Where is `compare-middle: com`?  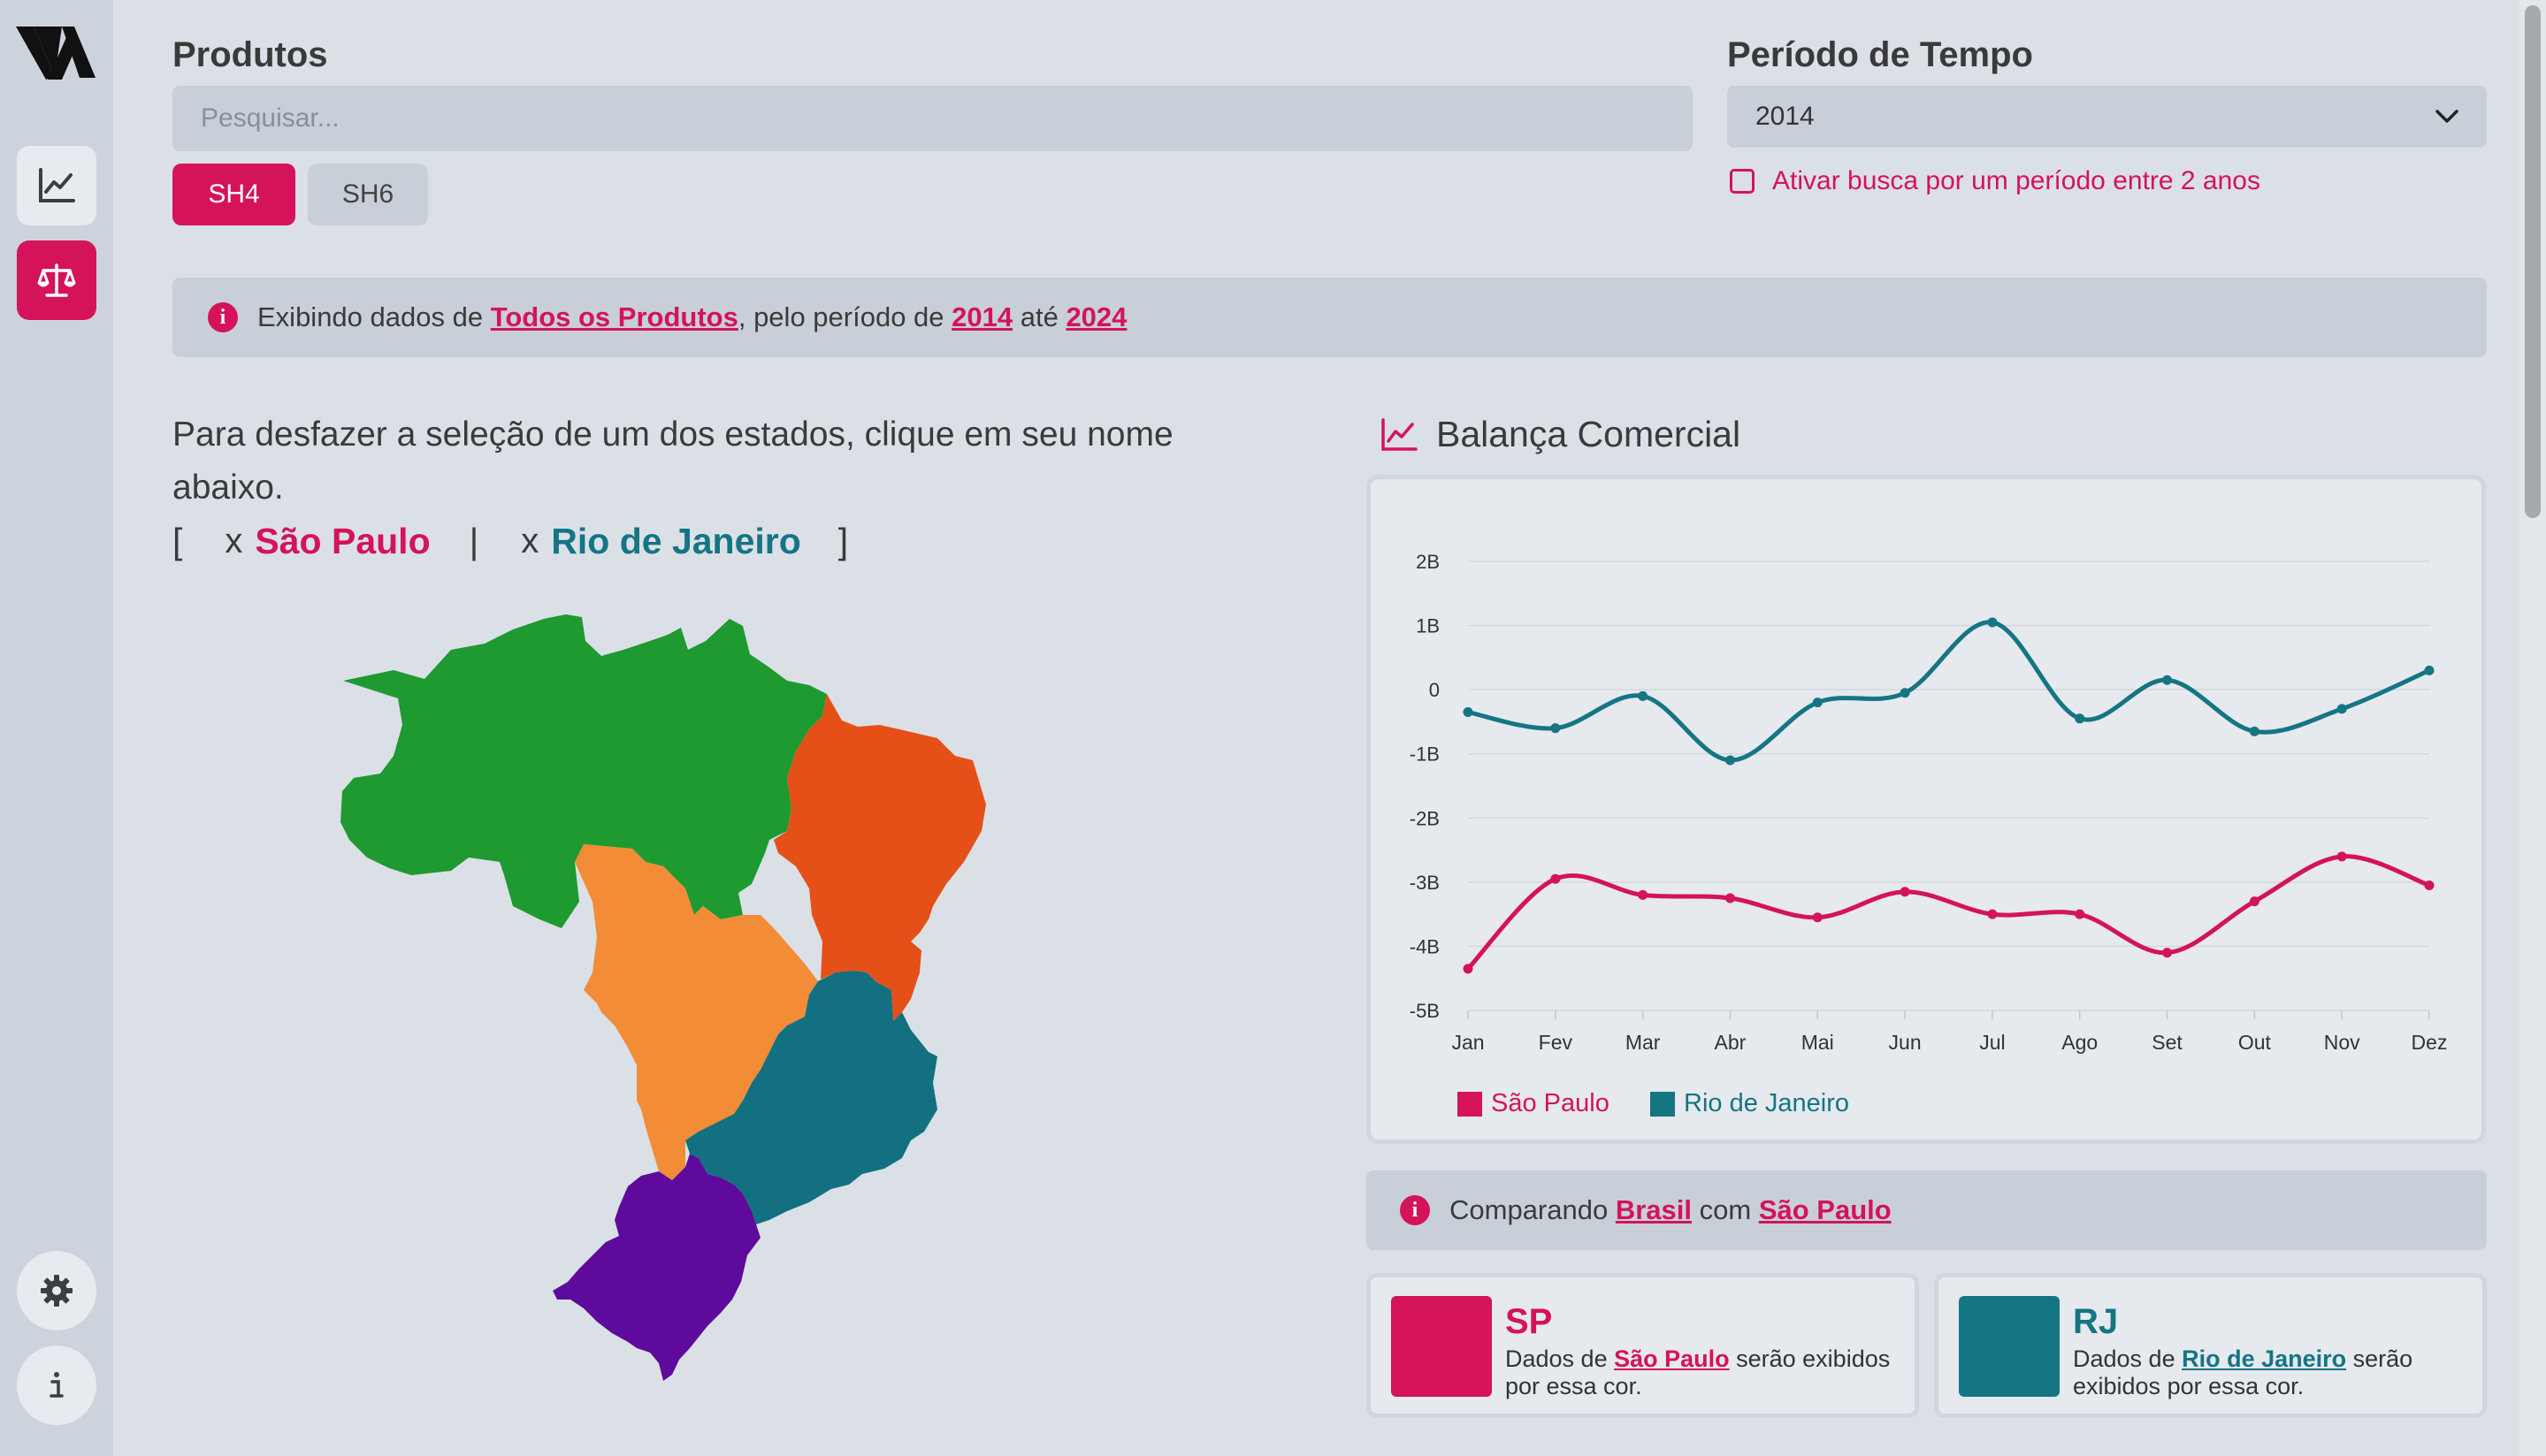 compare-middle: com is located at coordinates (1725, 1209).